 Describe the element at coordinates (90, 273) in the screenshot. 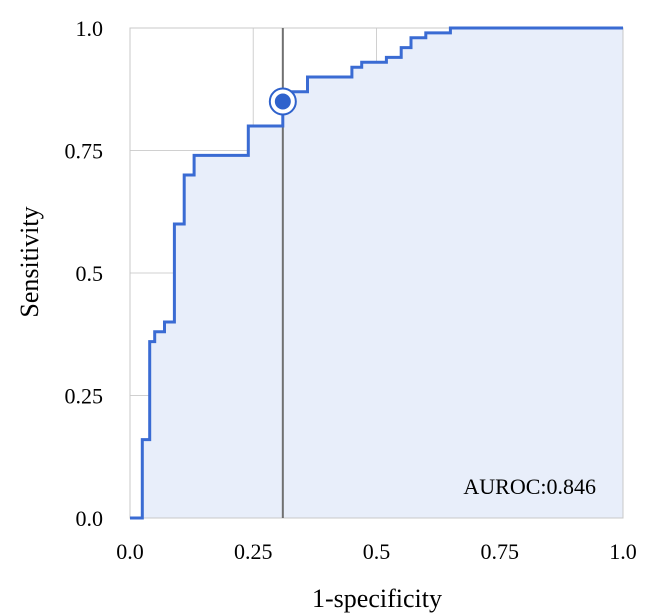

I see `y-tick-label: 0.5` at that location.